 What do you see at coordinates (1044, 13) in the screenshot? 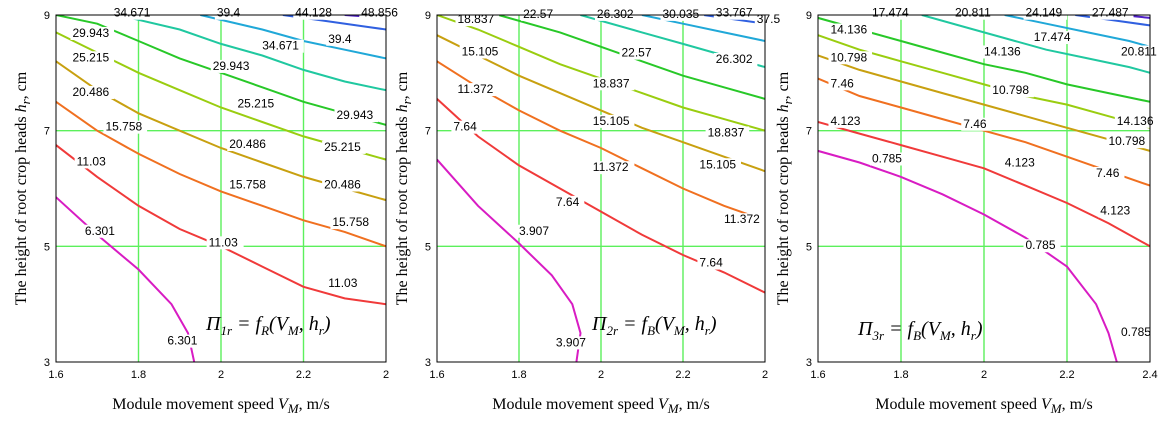
I see `contour-label: 24.149` at bounding box center [1044, 13].